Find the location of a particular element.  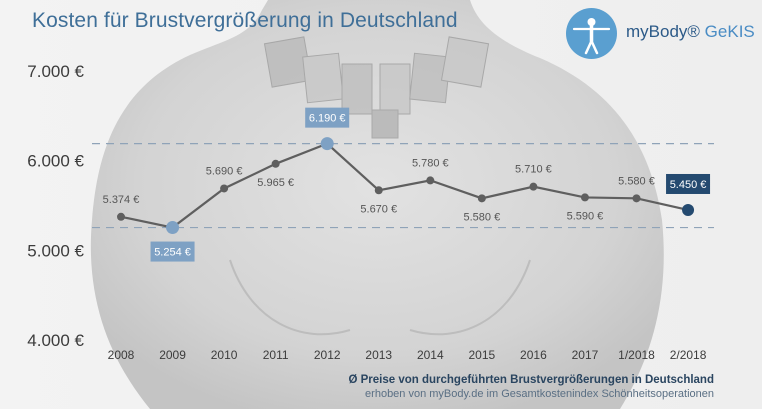

logo-emblem is located at coordinates (591, 33).